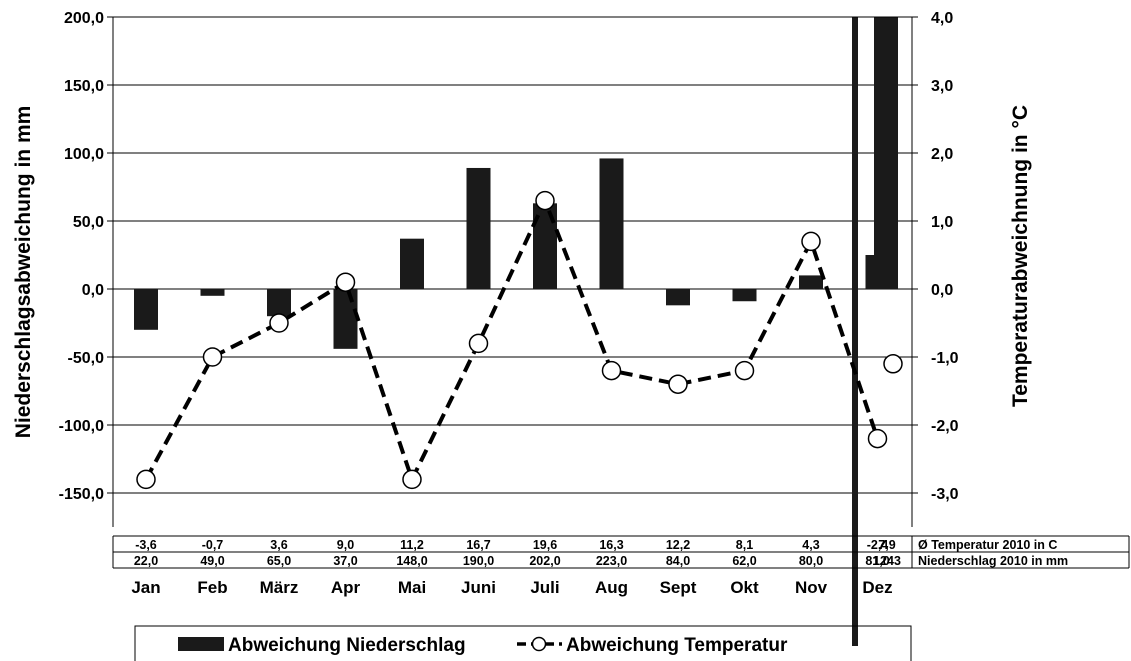  What do you see at coordinates (744, 587) in the screenshot?
I see `month-label: Okt` at bounding box center [744, 587].